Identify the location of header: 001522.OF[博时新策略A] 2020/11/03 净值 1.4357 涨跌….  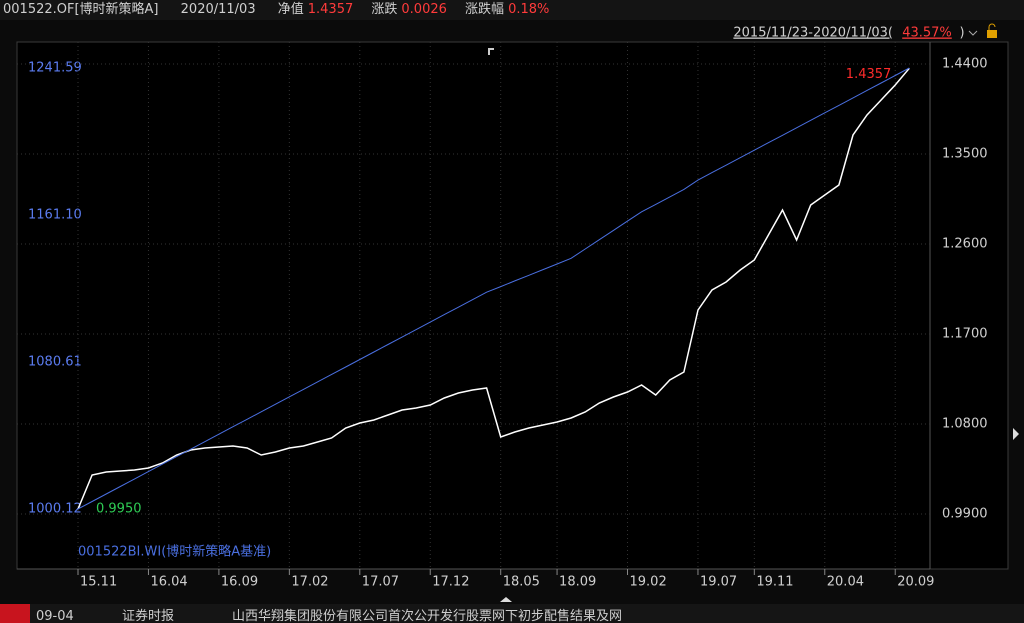
(512, 10).